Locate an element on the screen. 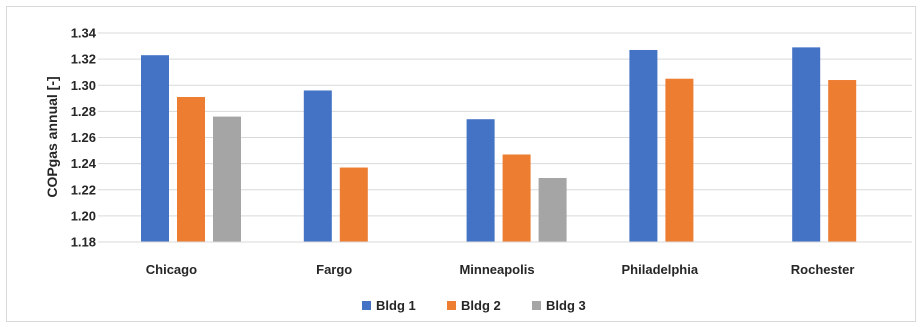 The width and height of the screenshot is (922, 327). y-tick-label: 1.22 is located at coordinates (83, 189).